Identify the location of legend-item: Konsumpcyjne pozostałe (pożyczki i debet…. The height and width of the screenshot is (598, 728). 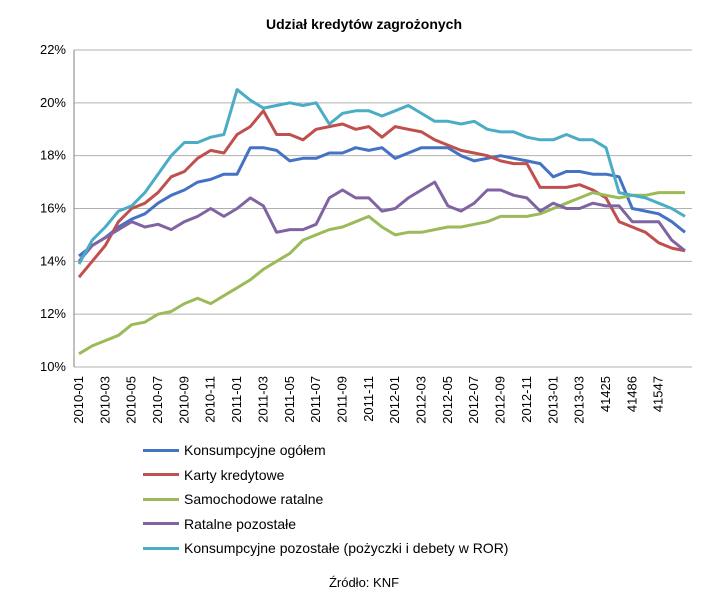
(325, 548).